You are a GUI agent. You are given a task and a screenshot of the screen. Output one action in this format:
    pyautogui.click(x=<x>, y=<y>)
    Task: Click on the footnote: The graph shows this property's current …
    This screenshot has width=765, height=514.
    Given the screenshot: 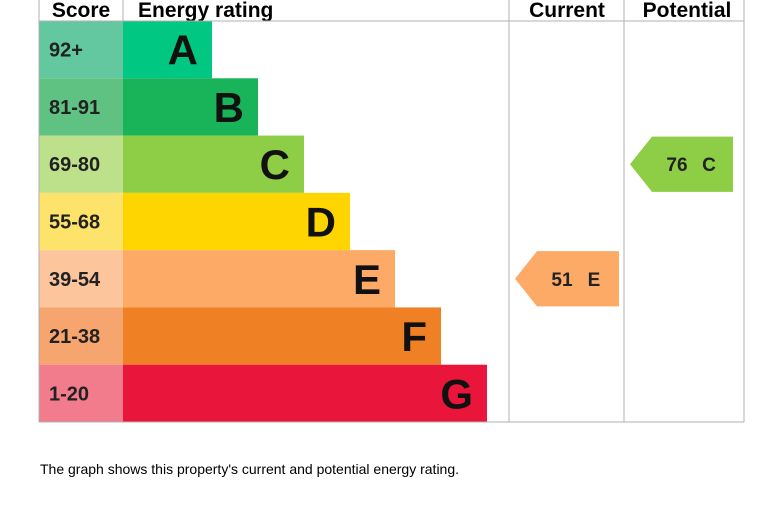 What is the action you would take?
    pyautogui.click(x=249, y=469)
    